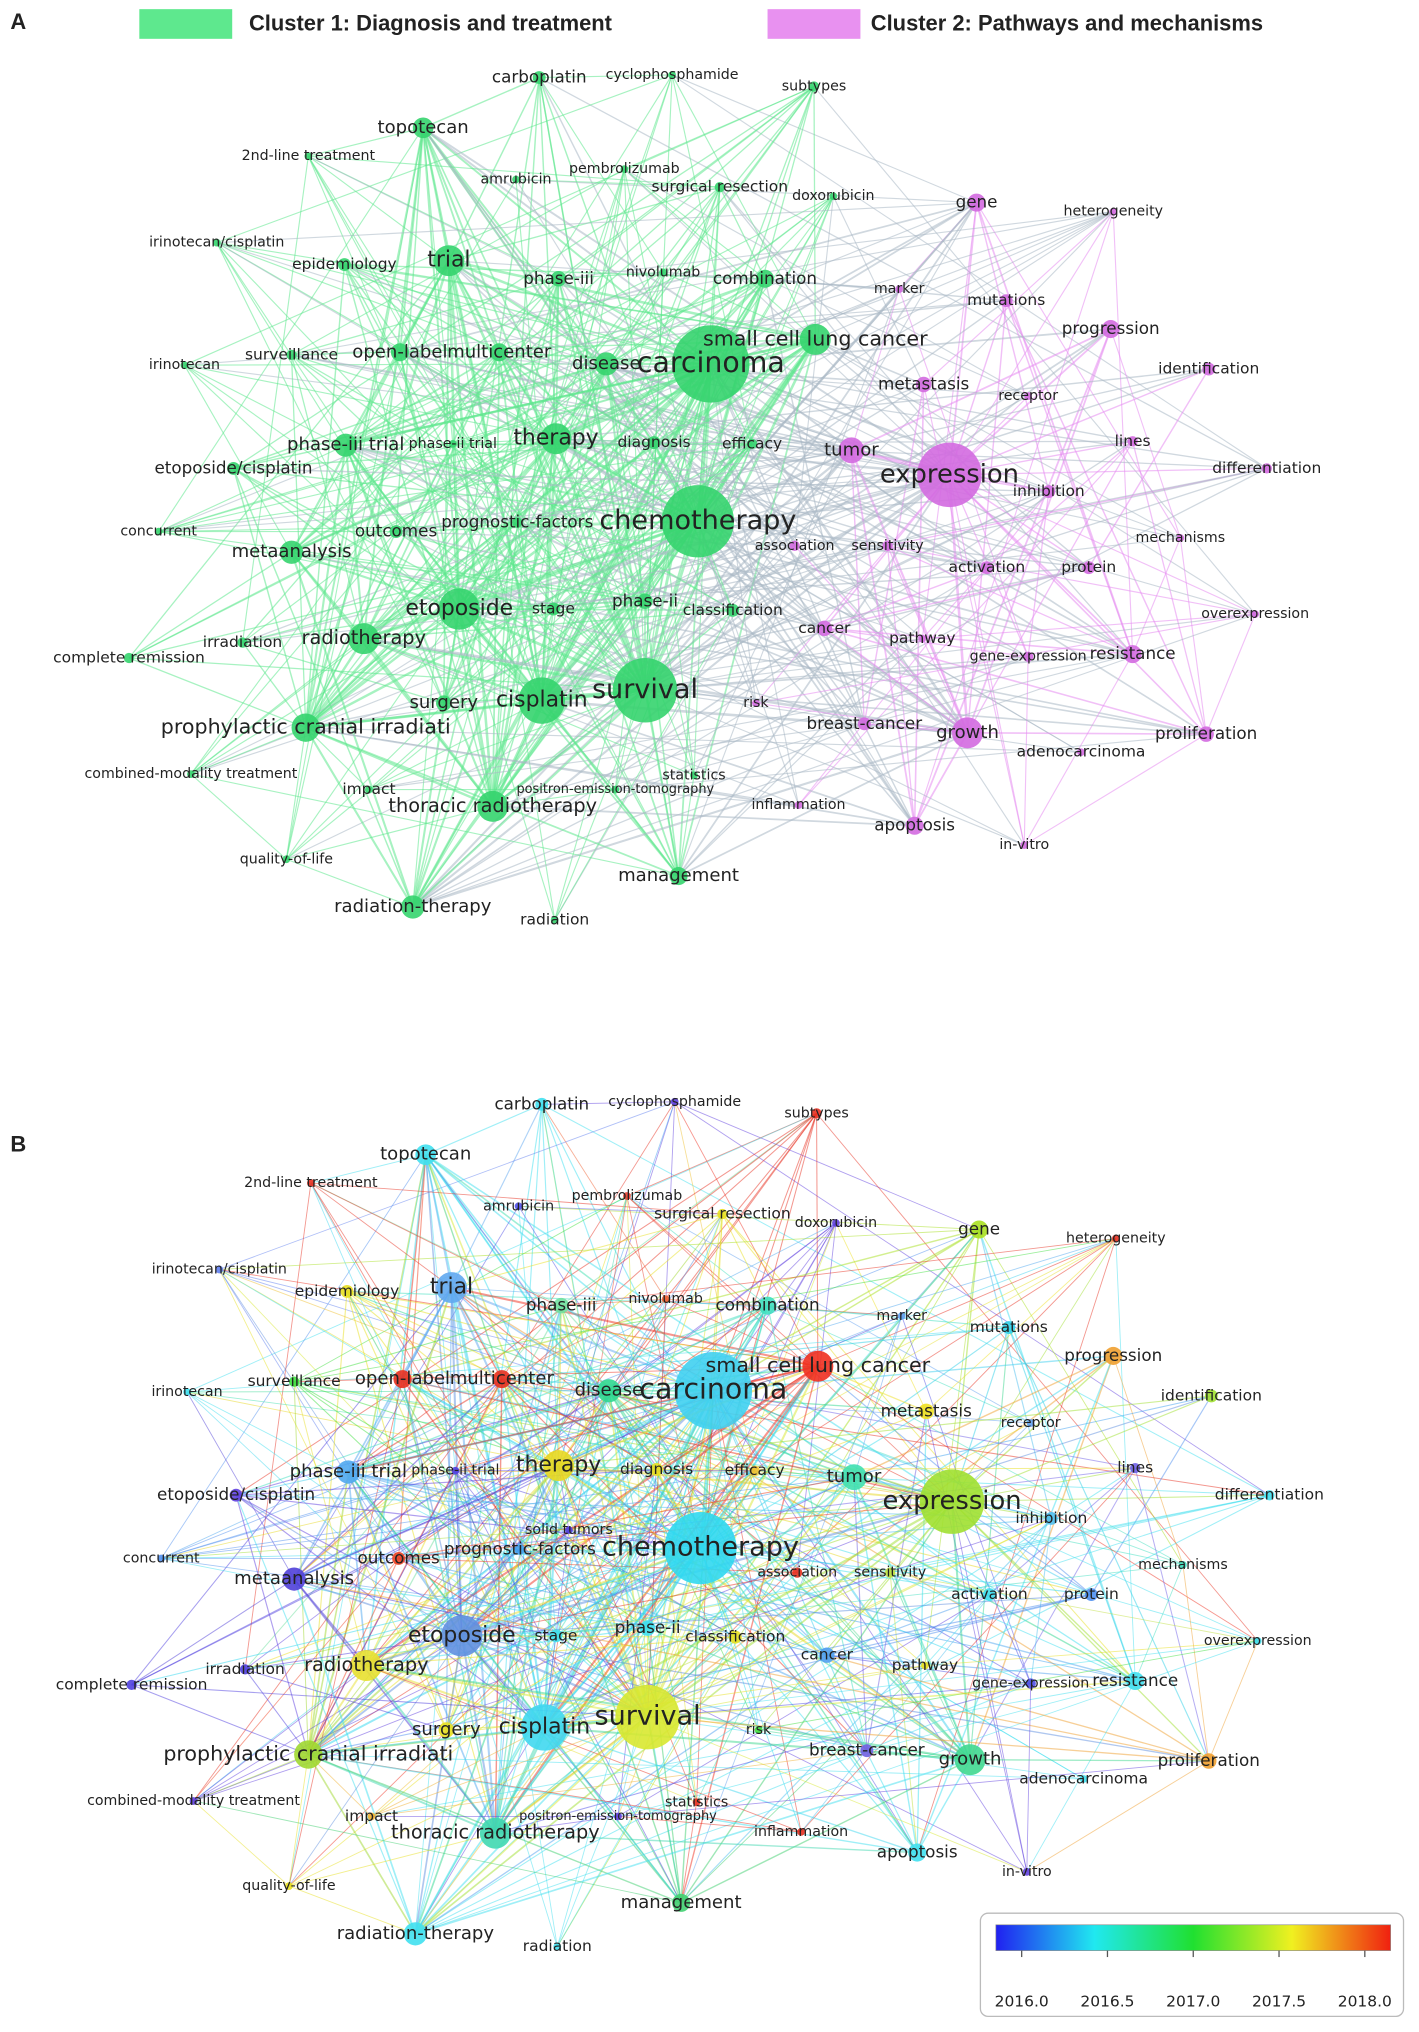 Image resolution: width=1419 pixels, height=2032 pixels. What do you see at coordinates (1208, 369) in the screenshot?
I see `node-label: identification` at bounding box center [1208, 369].